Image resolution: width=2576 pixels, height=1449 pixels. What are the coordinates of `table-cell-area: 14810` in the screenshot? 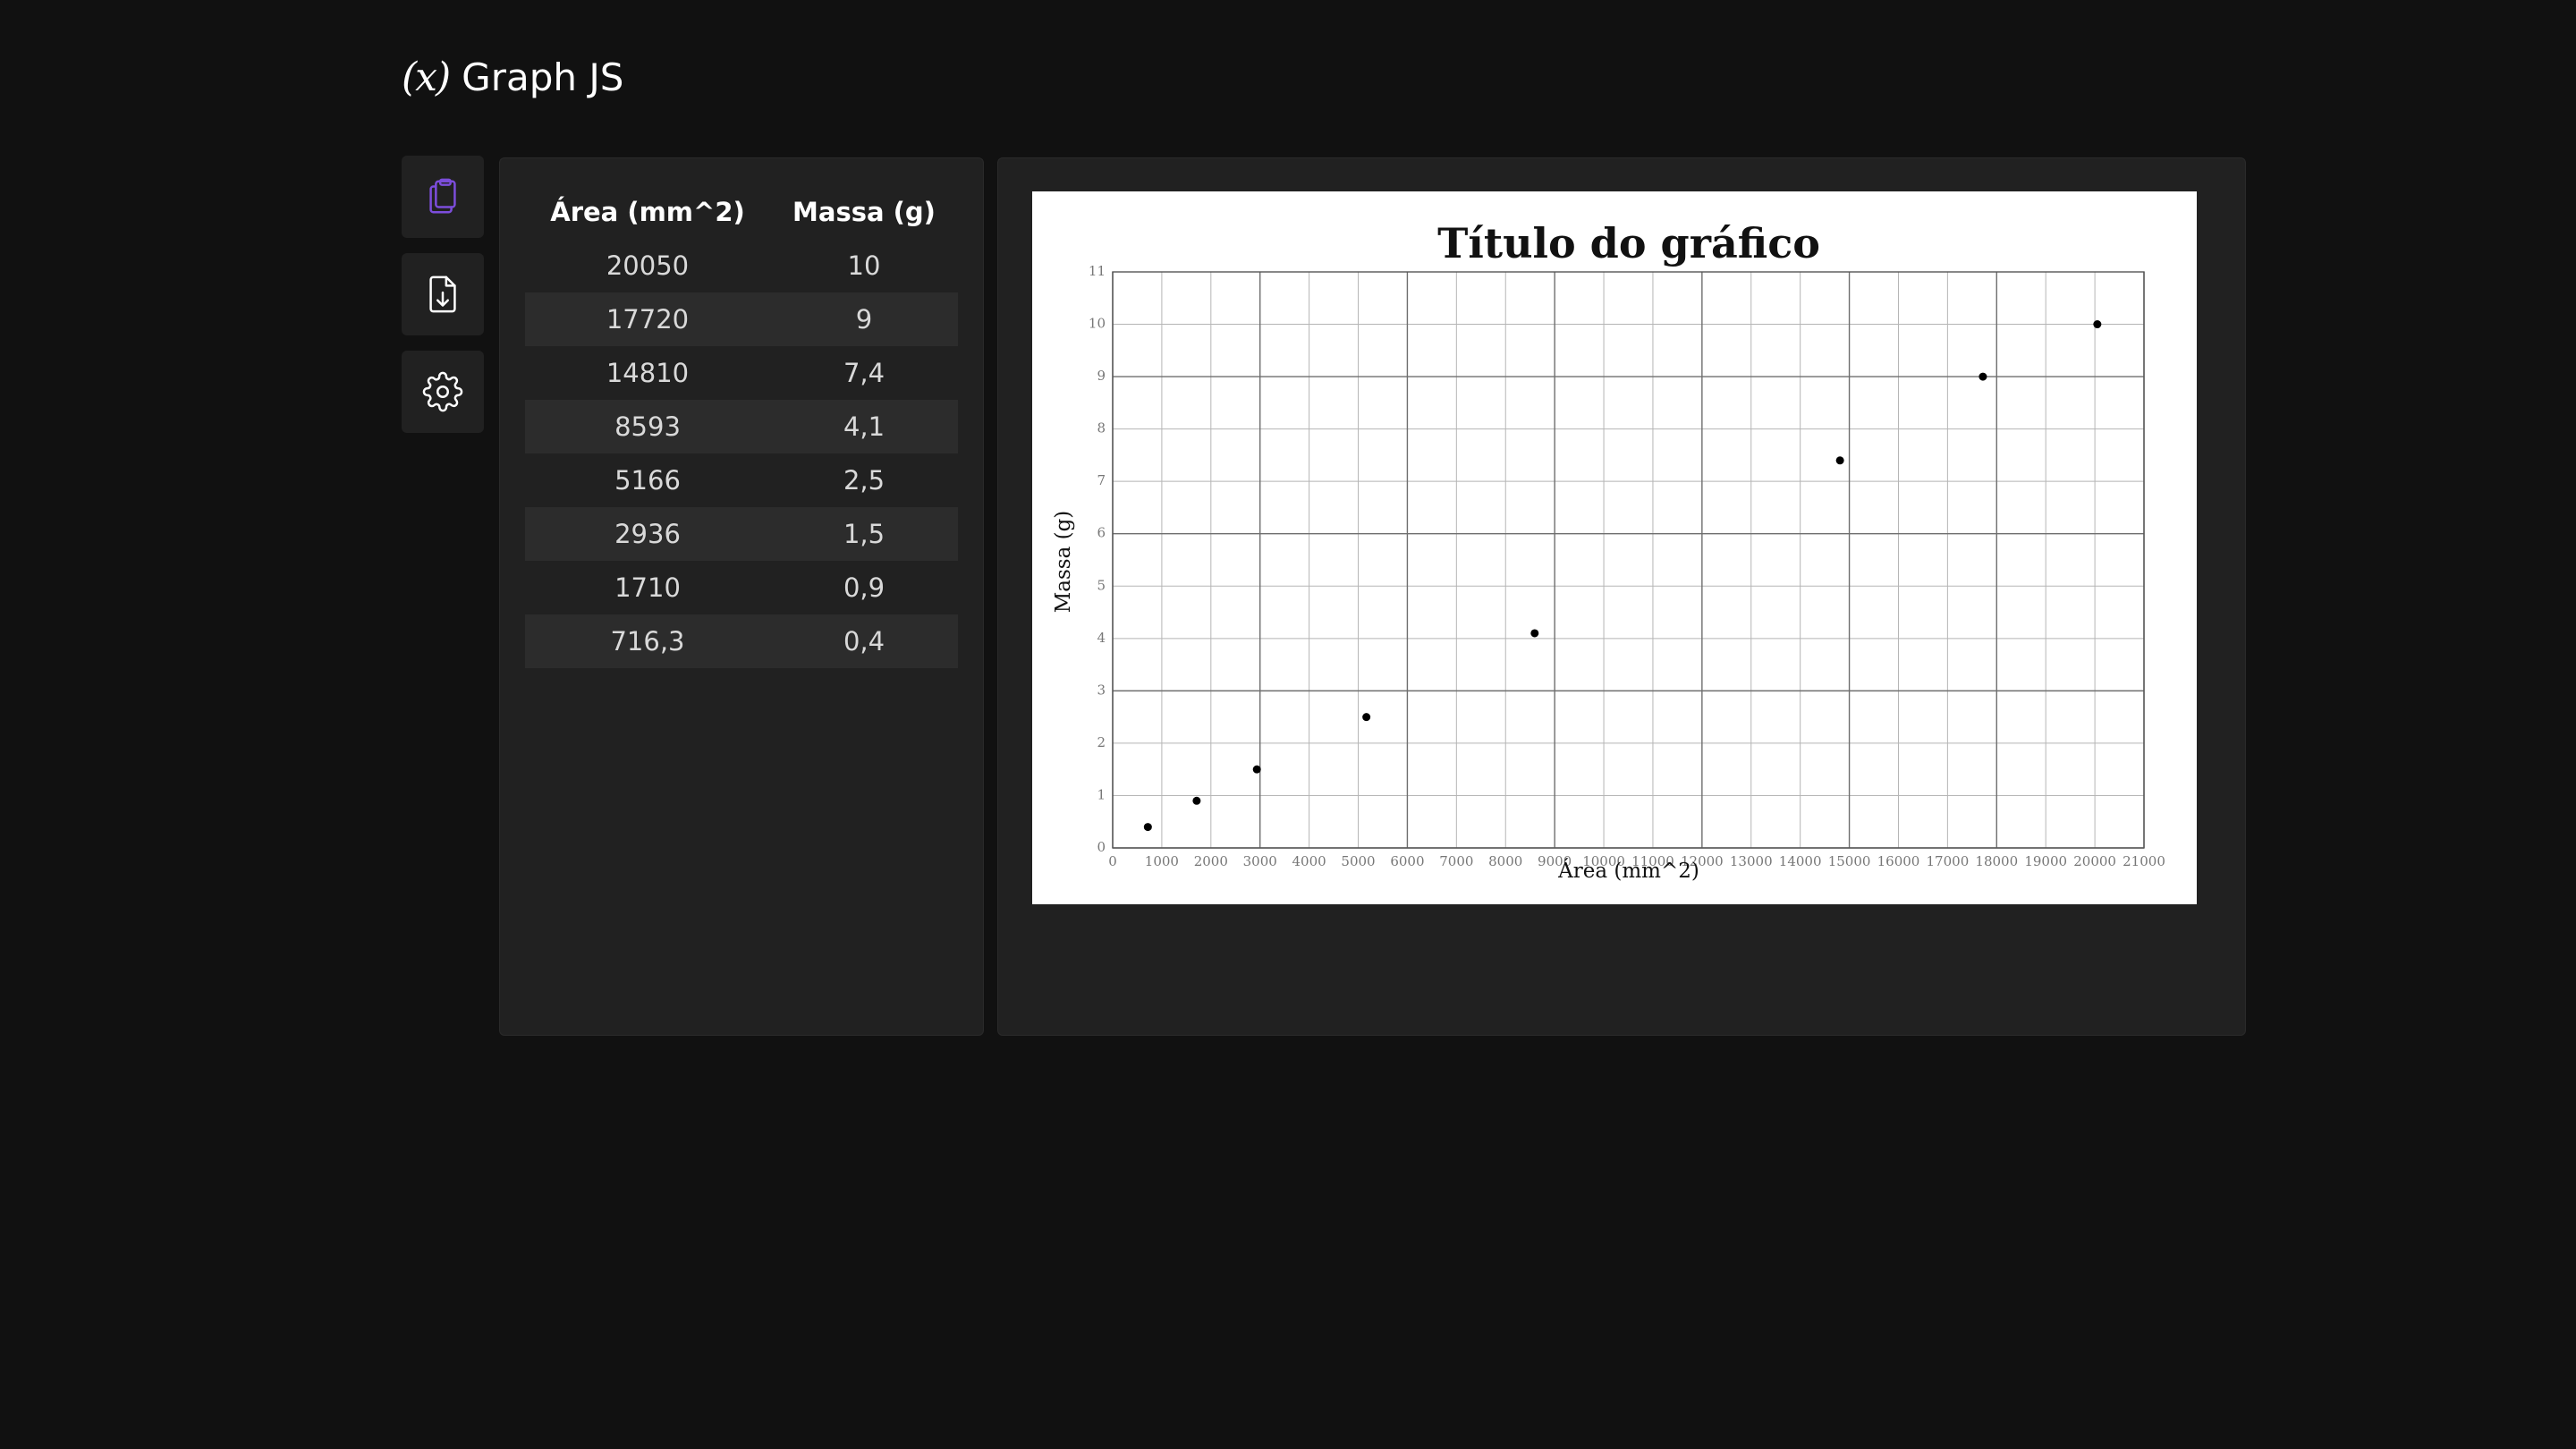 It's located at (648, 373).